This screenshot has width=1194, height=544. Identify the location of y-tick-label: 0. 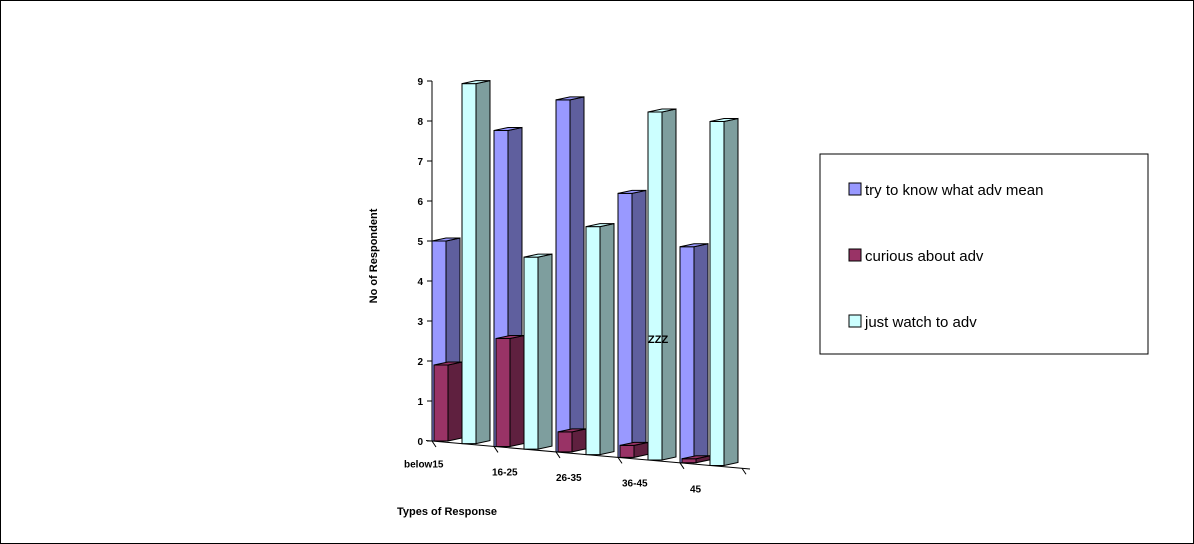
(420, 442).